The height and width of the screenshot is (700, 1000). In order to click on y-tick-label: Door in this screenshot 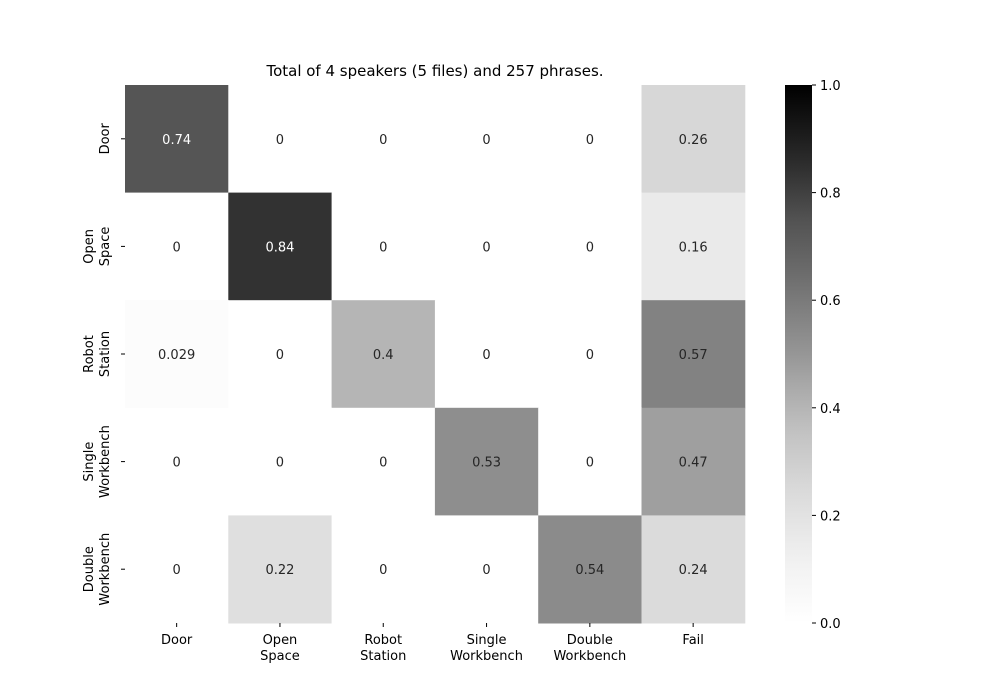, I will do `click(105, 139)`.